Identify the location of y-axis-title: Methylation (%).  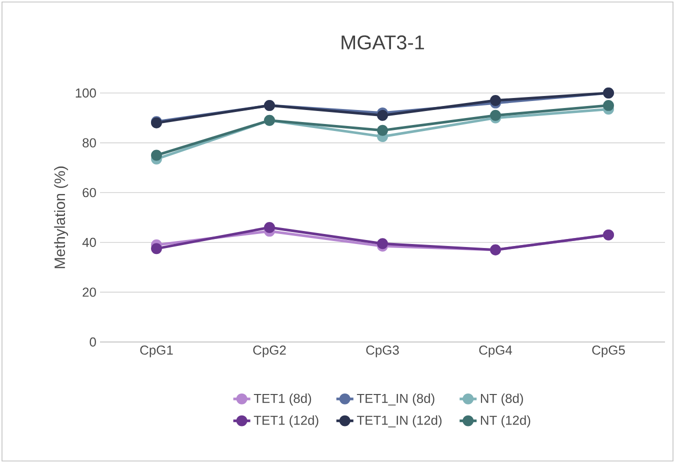
(61, 217).